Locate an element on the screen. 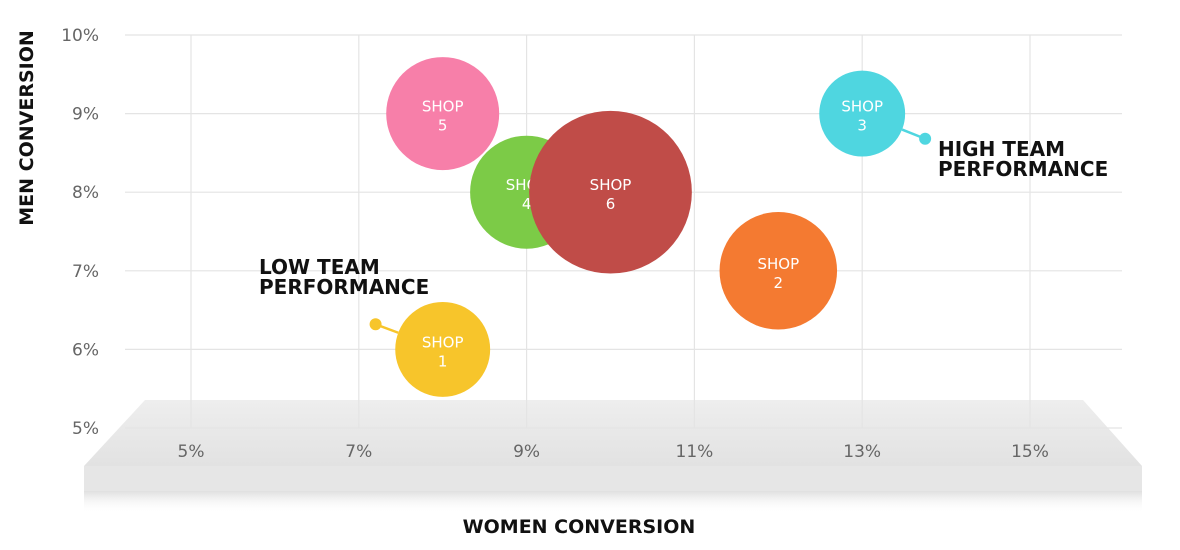 The height and width of the screenshot is (550, 1180). x-tick-label: 9% is located at coordinates (526, 452).